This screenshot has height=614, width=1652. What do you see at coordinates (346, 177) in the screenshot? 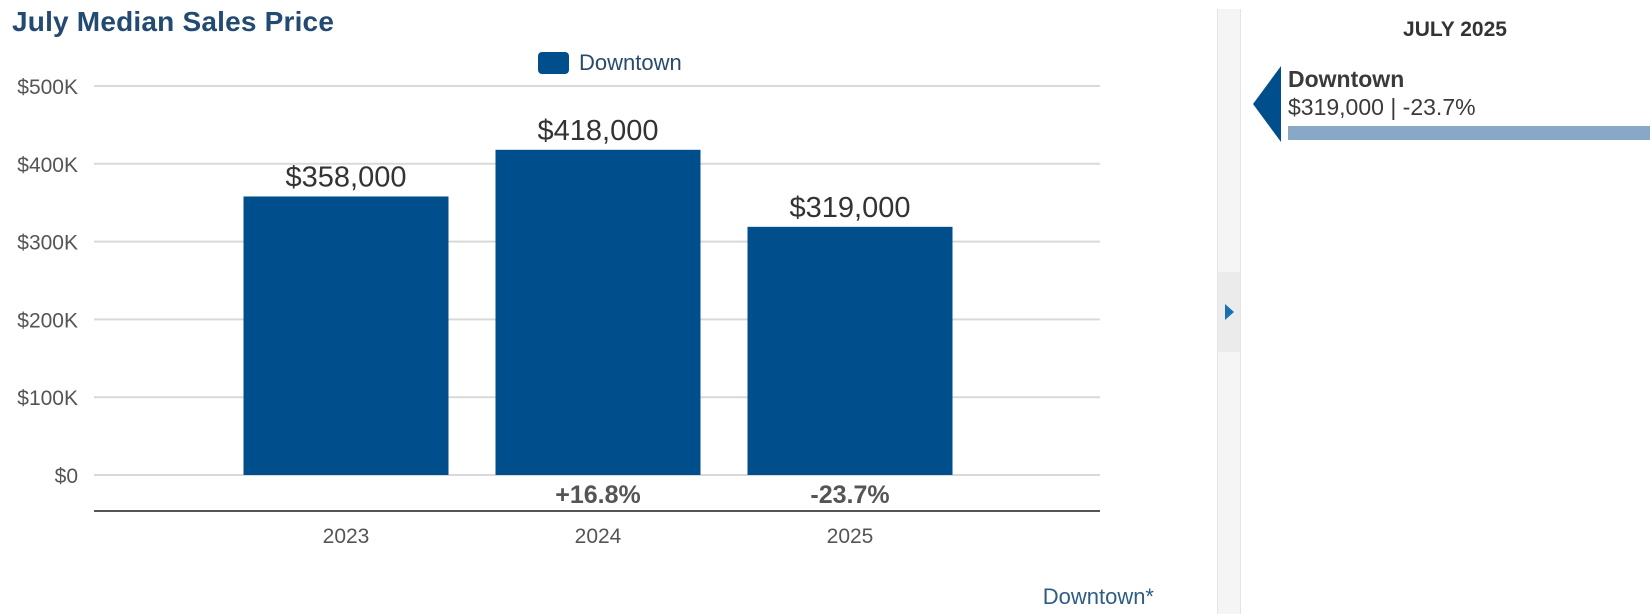
I see `bar-value-label: $358,000` at bounding box center [346, 177].